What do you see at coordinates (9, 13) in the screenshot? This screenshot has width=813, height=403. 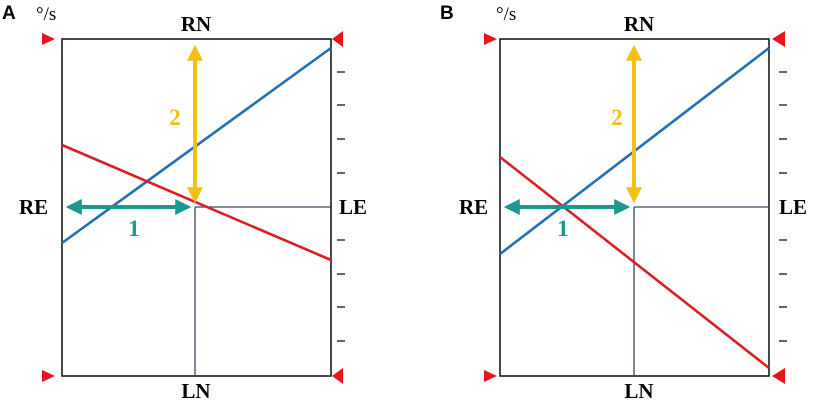 I see `panel-letter: A` at bounding box center [9, 13].